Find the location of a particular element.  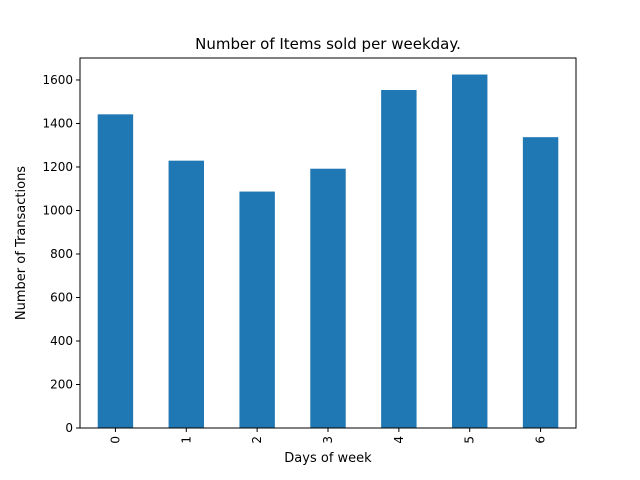

x-tick-label: 2 is located at coordinates (257, 440).